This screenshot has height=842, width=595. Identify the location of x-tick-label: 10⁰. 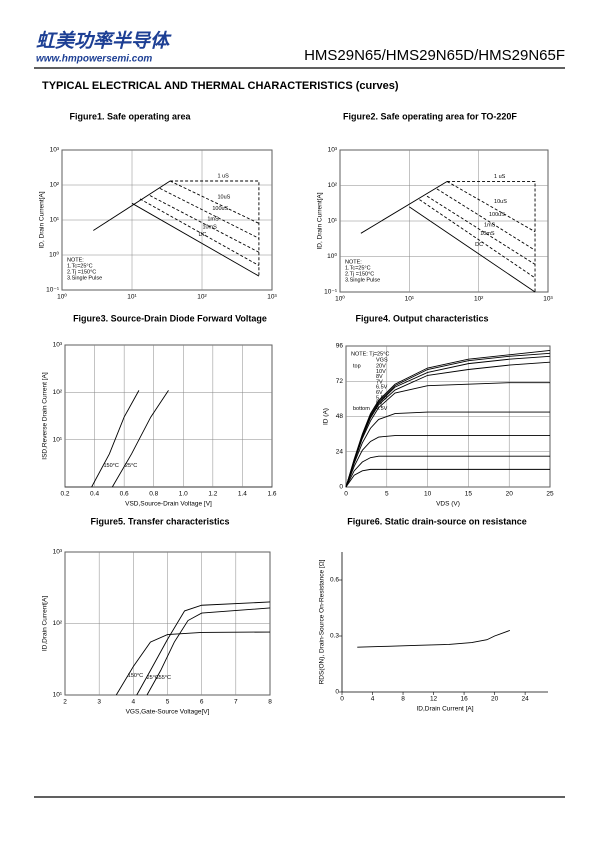
(340, 299).